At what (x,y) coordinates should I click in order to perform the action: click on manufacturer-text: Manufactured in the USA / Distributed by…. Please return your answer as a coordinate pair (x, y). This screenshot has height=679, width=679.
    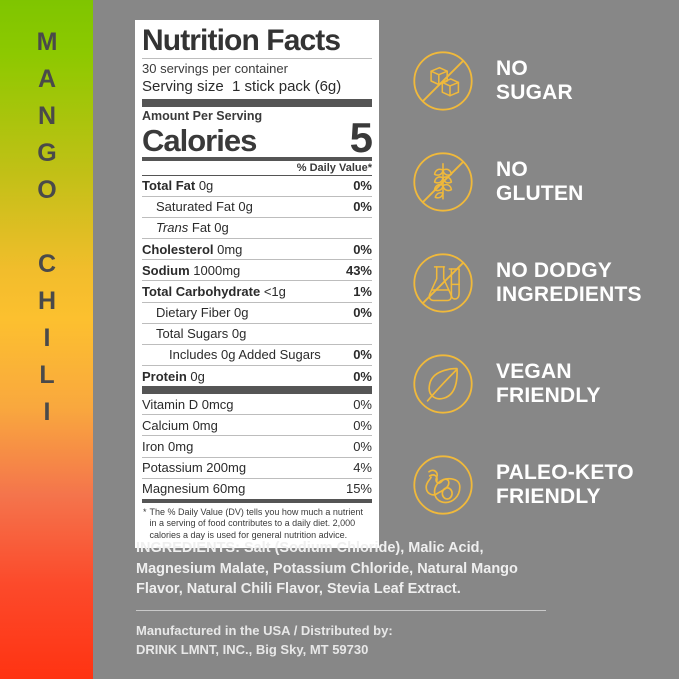
    Looking at the image, I should click on (264, 640).